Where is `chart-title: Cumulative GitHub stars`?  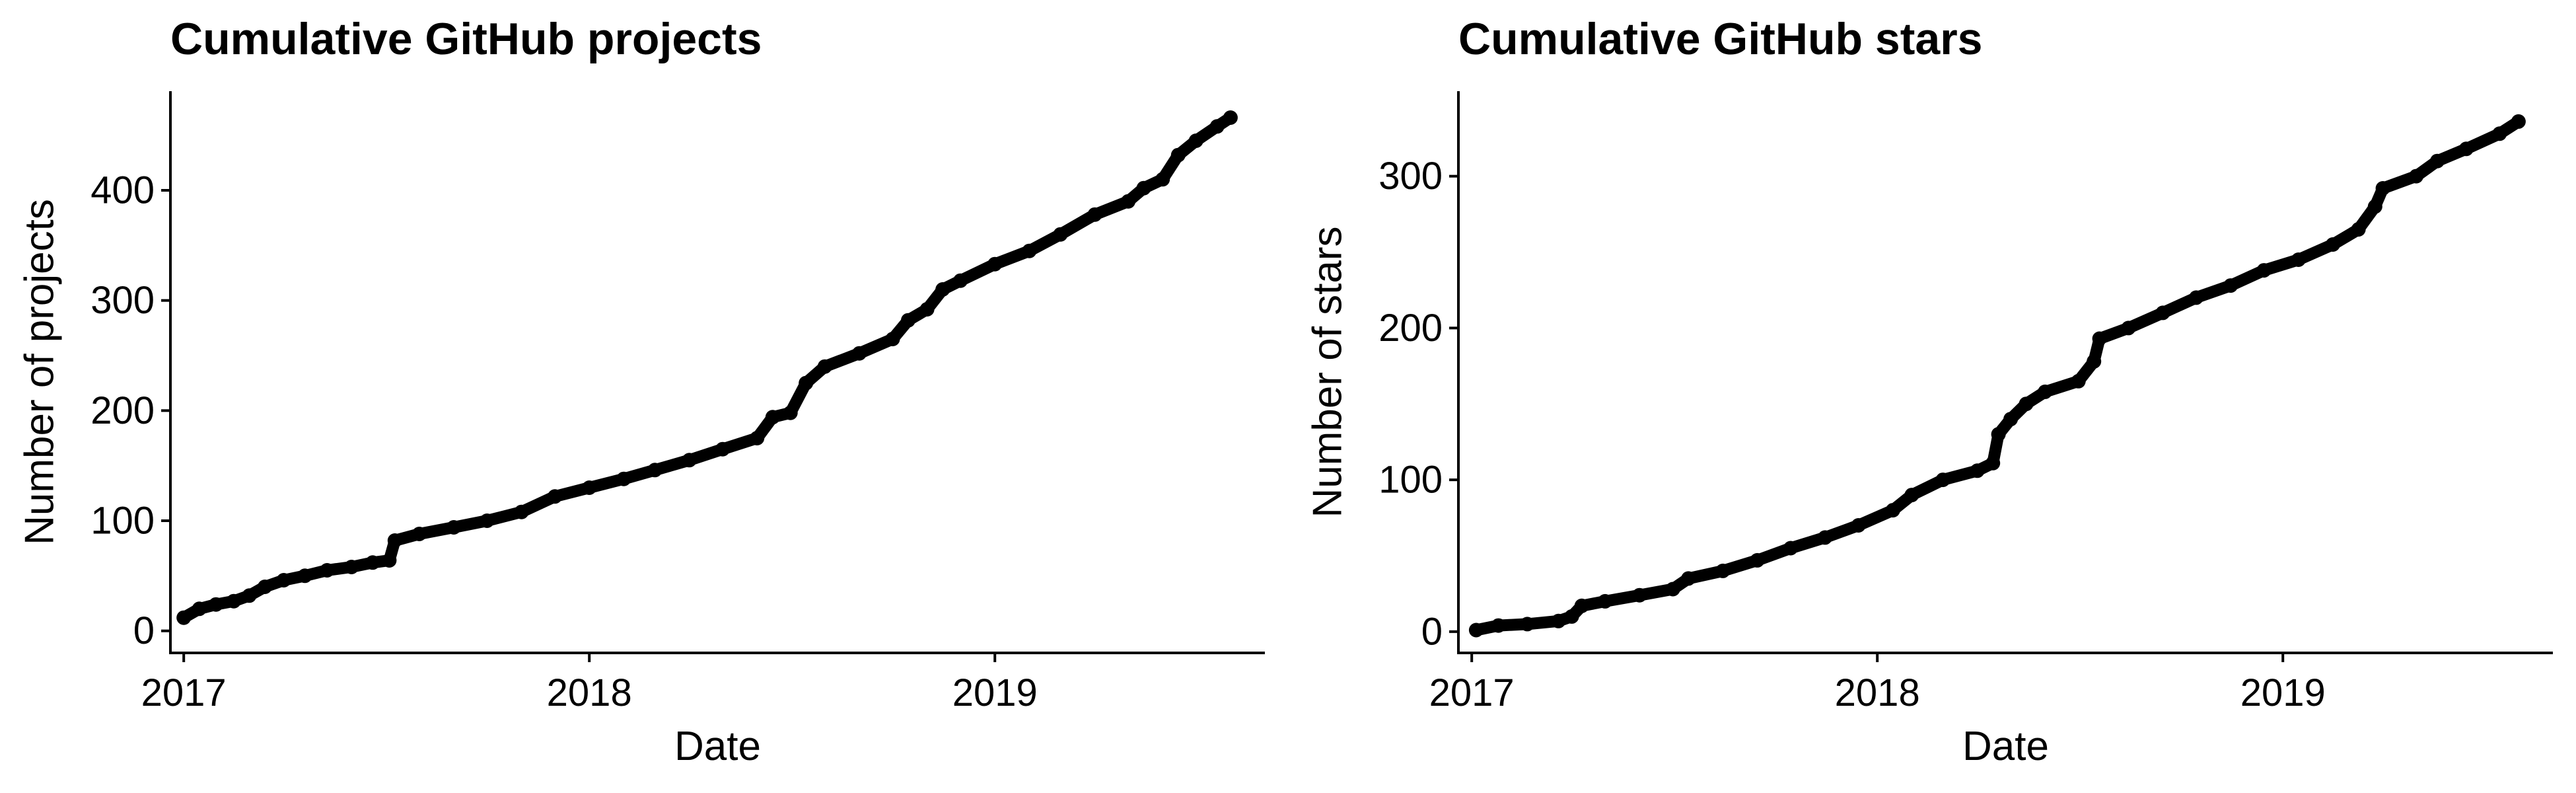 chart-title: Cumulative GitHub stars is located at coordinates (1720, 39).